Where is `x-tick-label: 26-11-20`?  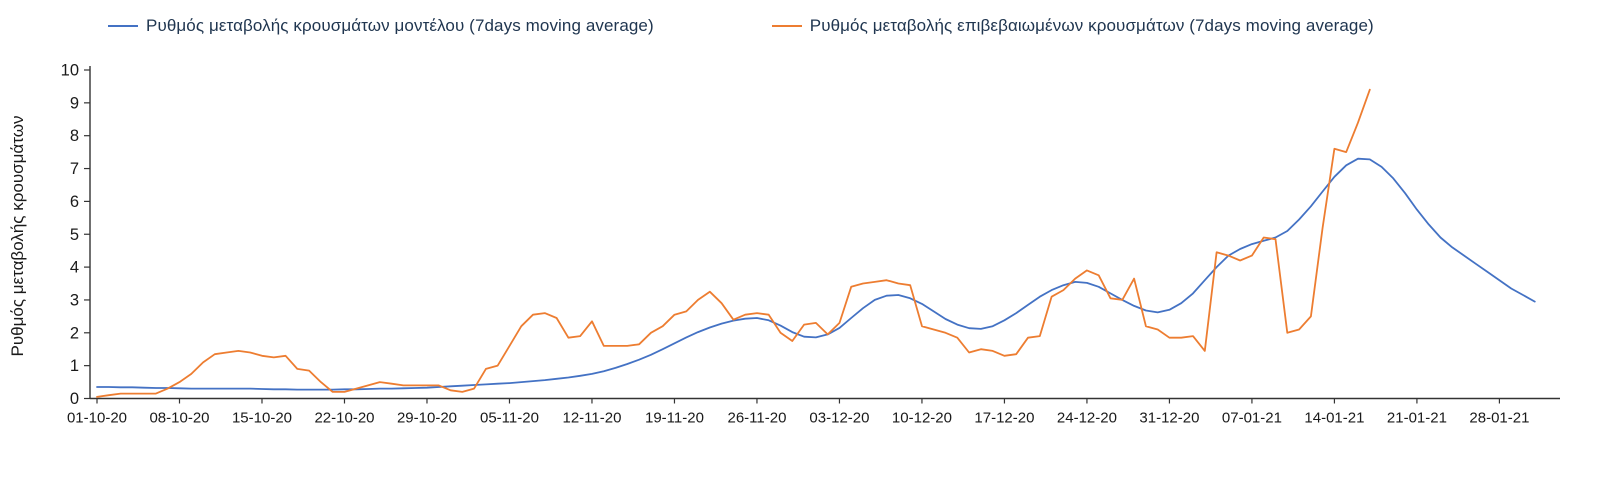
x-tick-label: 26-11-20 is located at coordinates (756, 418).